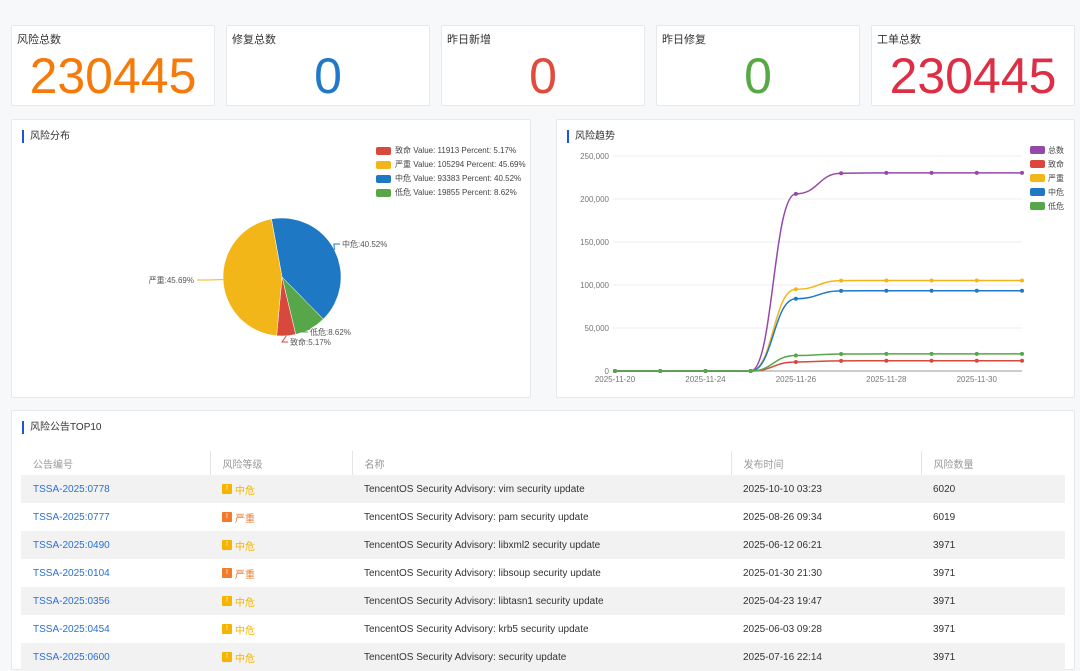 Image resolution: width=1080 pixels, height=671 pixels. What do you see at coordinates (252, 277) in the screenshot?
I see `pie-slice-严重` at bounding box center [252, 277].